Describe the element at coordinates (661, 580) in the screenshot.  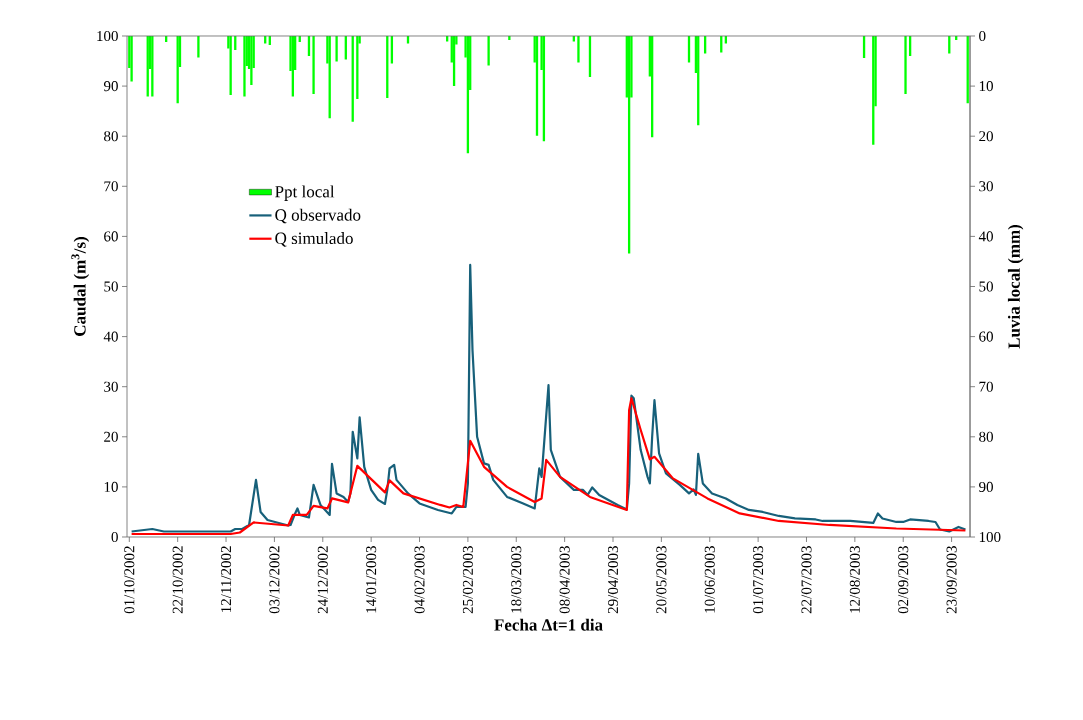
I see `x-tick-label: 20/05/2003` at that location.